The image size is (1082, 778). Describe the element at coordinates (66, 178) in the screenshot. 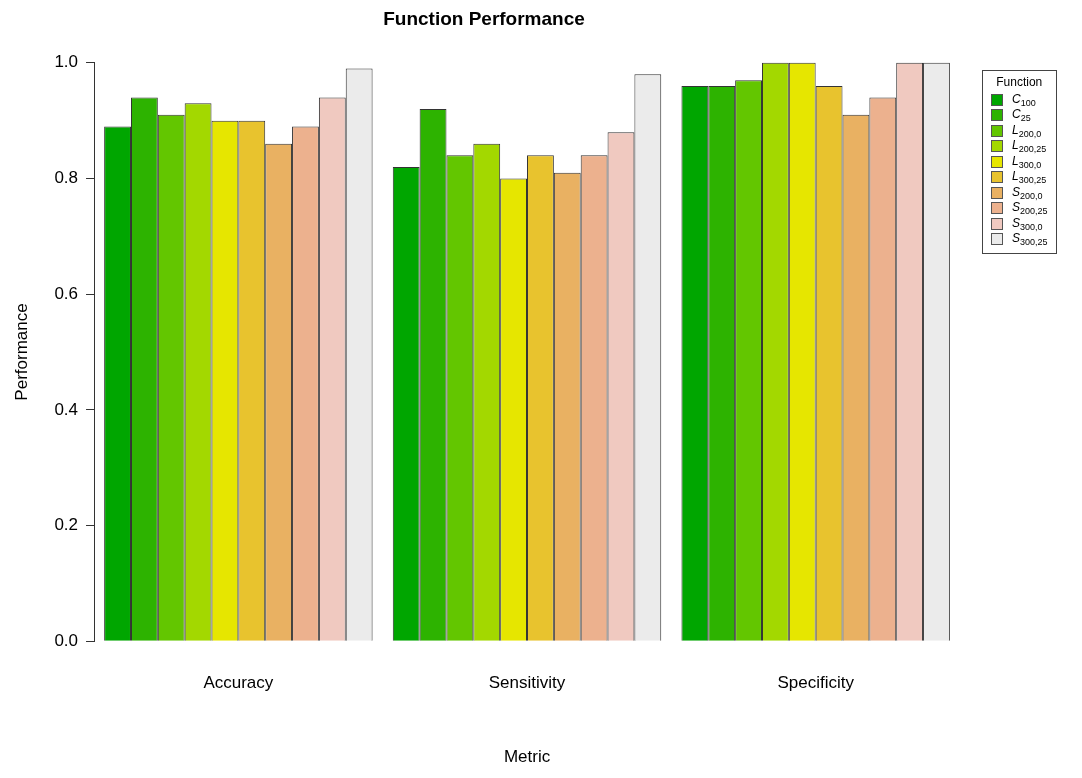

I see `y-tick-label: 0.8` at that location.